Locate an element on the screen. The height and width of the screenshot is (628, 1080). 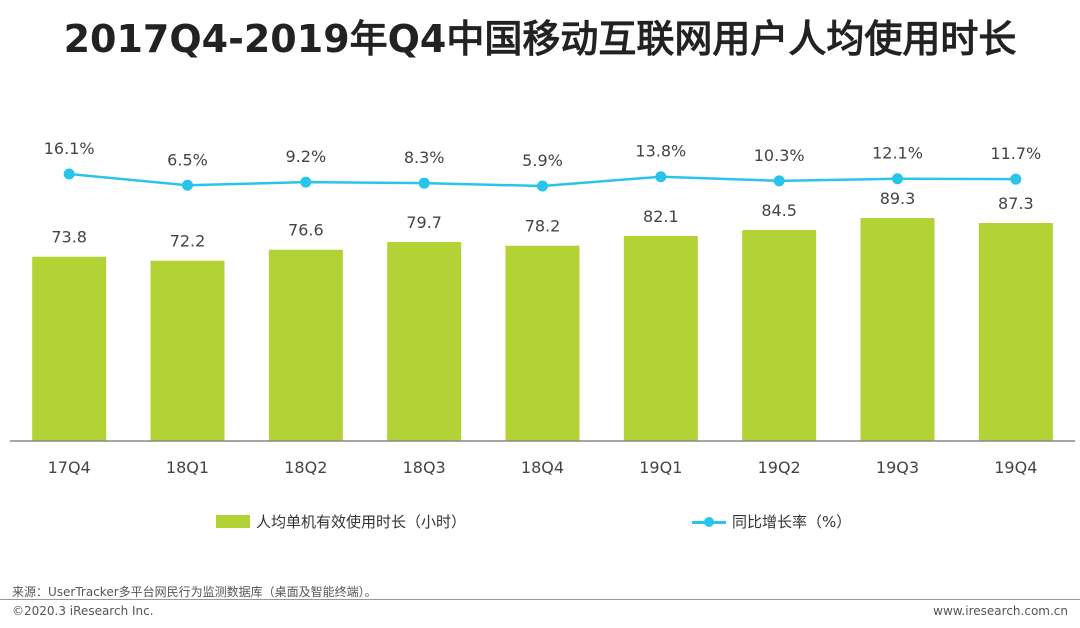
line-label-18Q2: 9.2% is located at coordinates (306, 156).